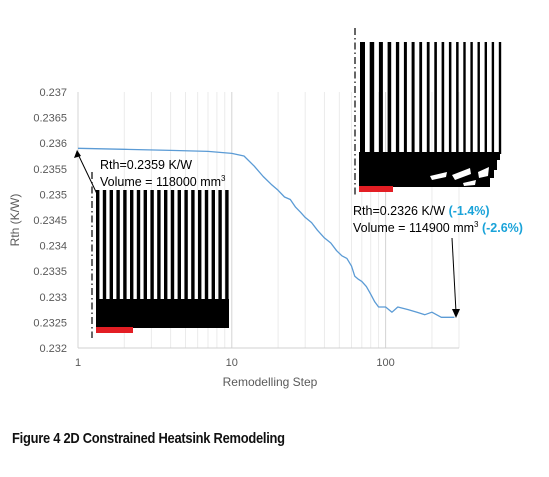  Describe the element at coordinates (502, 228) in the screenshot. I see `end-volume-change: (-2.6%)` at that location.